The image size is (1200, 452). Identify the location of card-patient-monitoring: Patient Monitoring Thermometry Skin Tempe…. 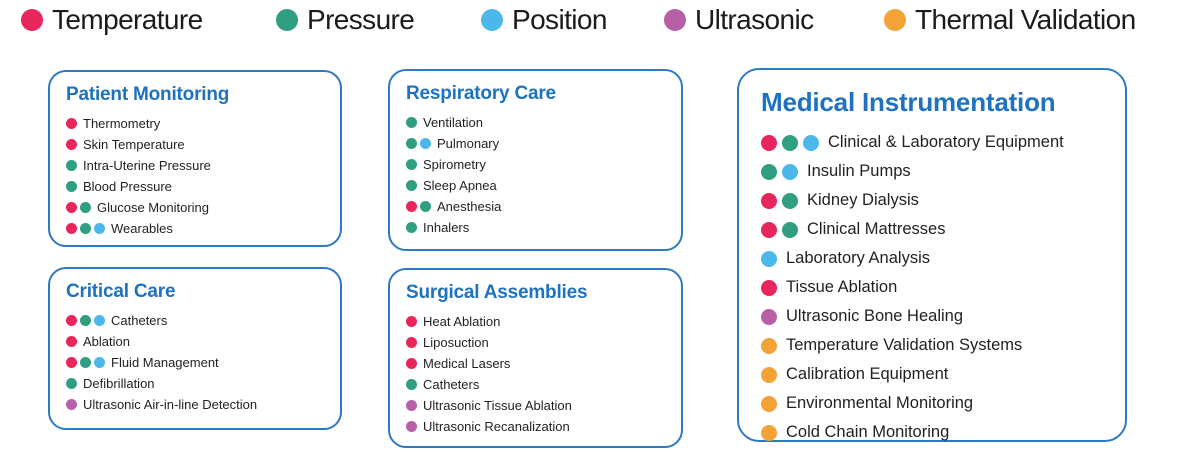
(195, 158).